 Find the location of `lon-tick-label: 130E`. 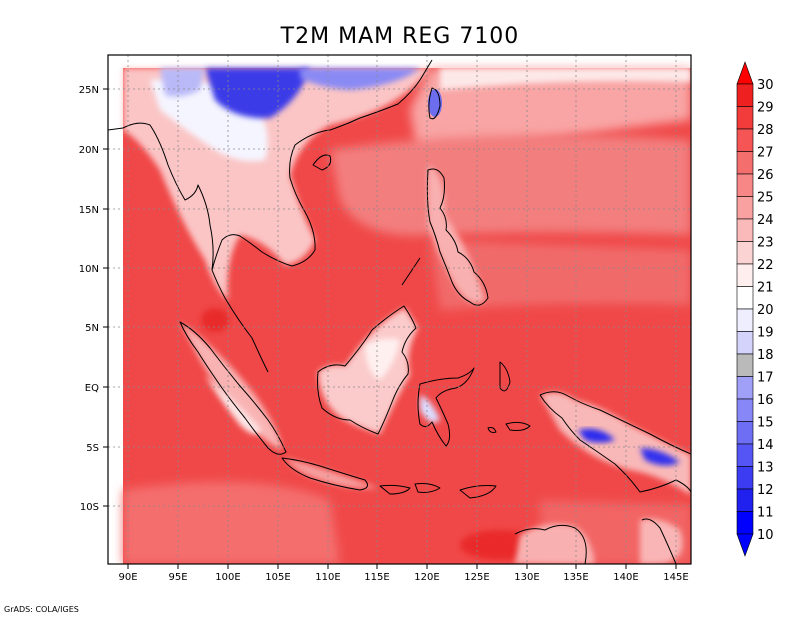

lon-tick-label: 130E is located at coordinates (526, 577).